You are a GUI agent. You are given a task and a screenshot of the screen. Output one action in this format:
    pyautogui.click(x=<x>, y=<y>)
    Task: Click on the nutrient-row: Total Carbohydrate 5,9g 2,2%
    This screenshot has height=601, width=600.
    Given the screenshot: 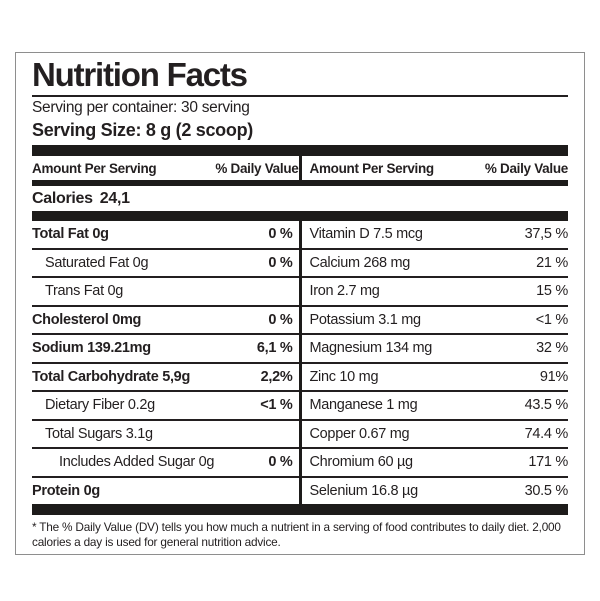 What is the action you would take?
    pyautogui.click(x=165, y=378)
    